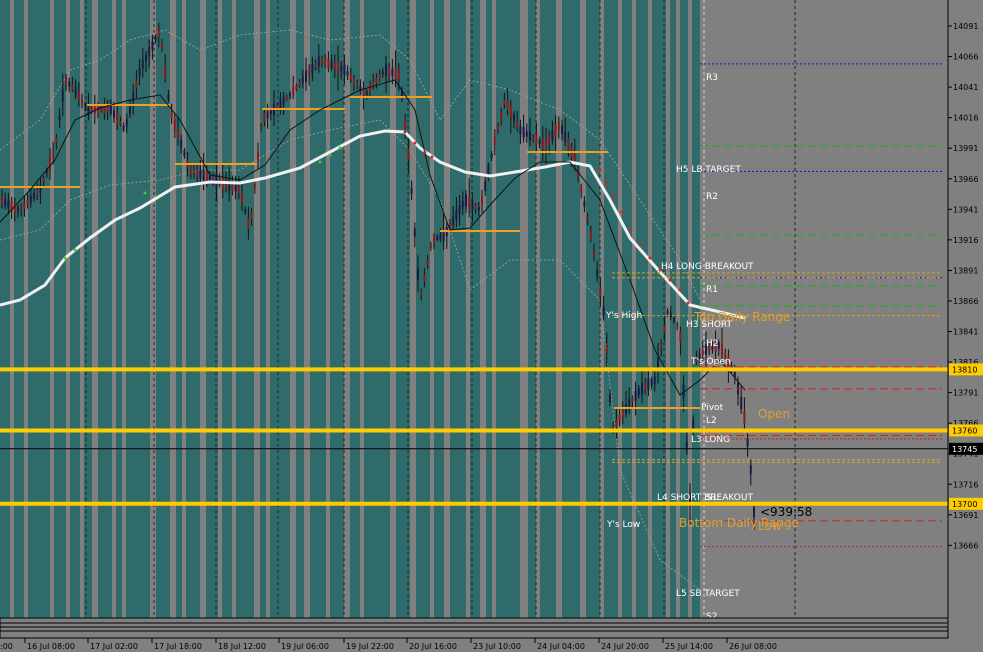 The width and height of the screenshot is (983, 652). What do you see at coordinates (433, 646) in the screenshot?
I see `time-tick-label: 20 Jul 16:00` at bounding box center [433, 646].